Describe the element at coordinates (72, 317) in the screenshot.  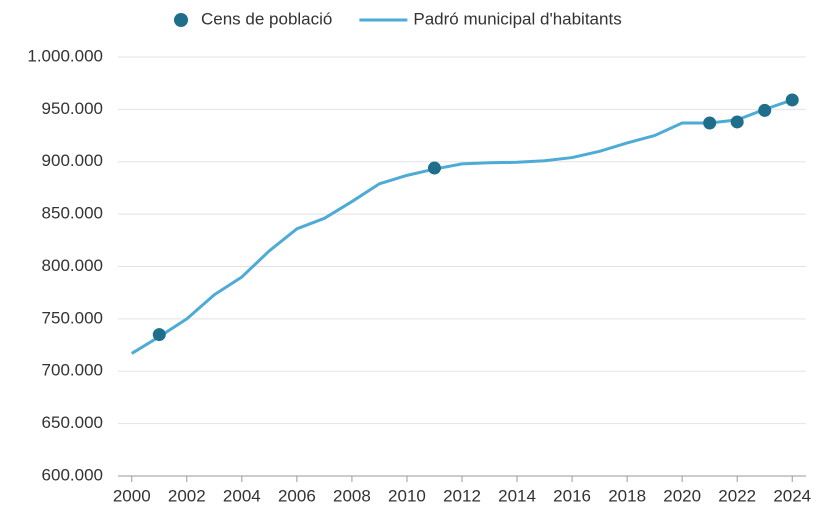
I see `y-tick-label: 750.000` at that location.